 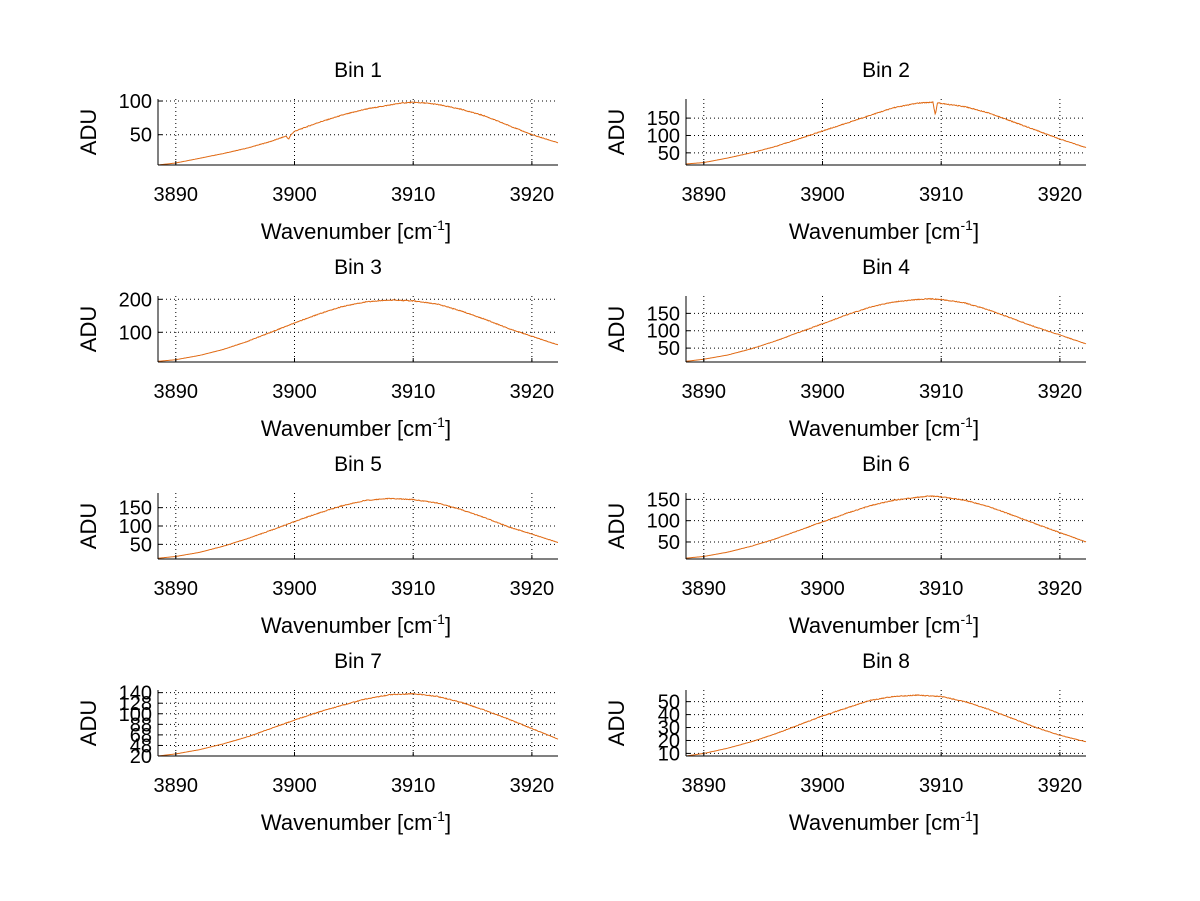 I want to click on subplot-title: Bin 2, so click(x=886, y=70).